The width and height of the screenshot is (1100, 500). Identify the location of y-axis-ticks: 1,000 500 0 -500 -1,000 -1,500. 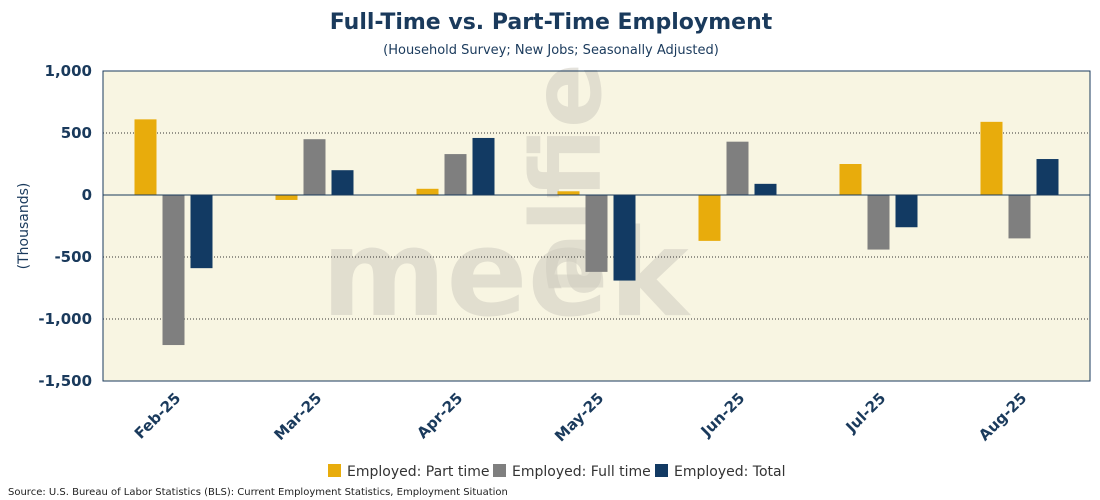
(65, 226).